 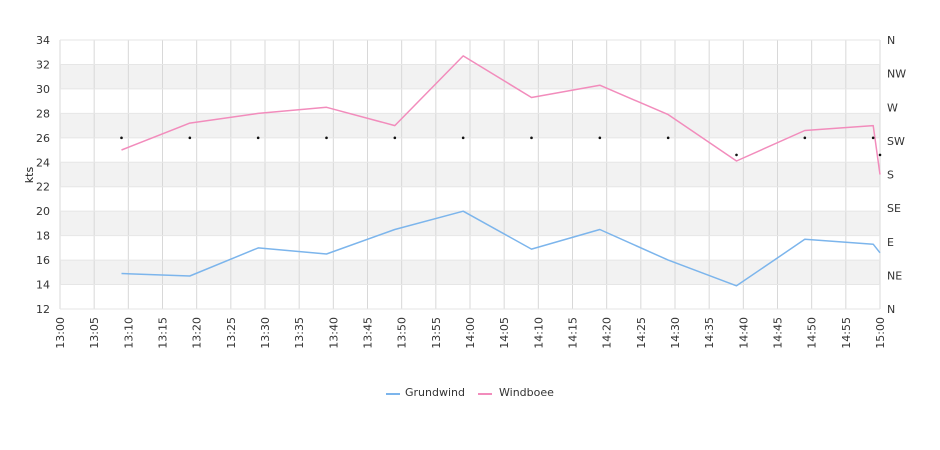 What do you see at coordinates (641, 333) in the screenshot?
I see `x-tick-label: 14:25` at bounding box center [641, 333].